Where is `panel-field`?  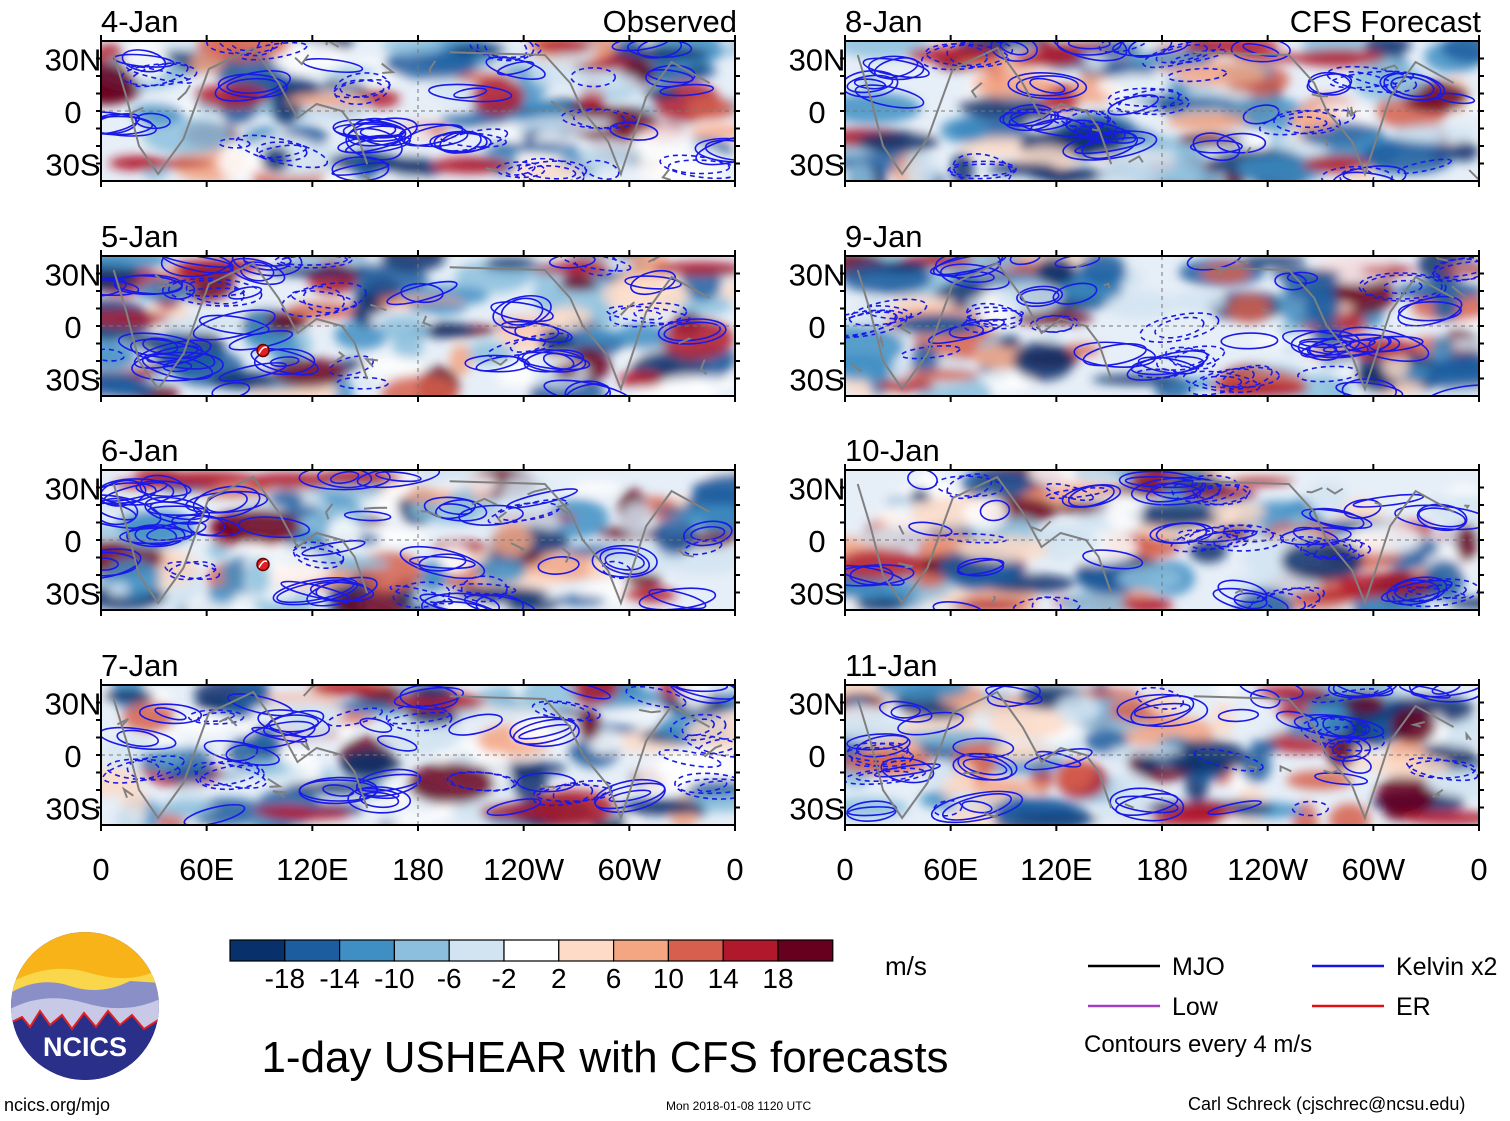
panel-field is located at coordinates (1162, 755).